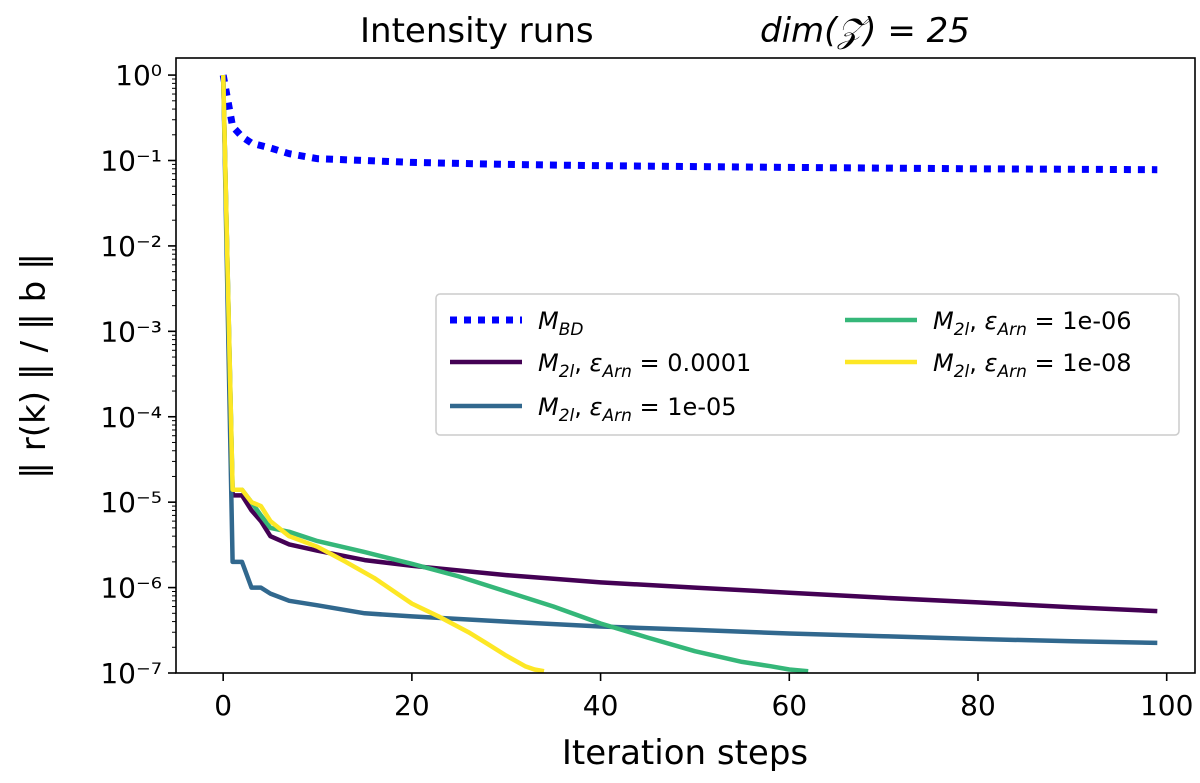  I want to click on x-tick-label: 20, so click(412, 705).